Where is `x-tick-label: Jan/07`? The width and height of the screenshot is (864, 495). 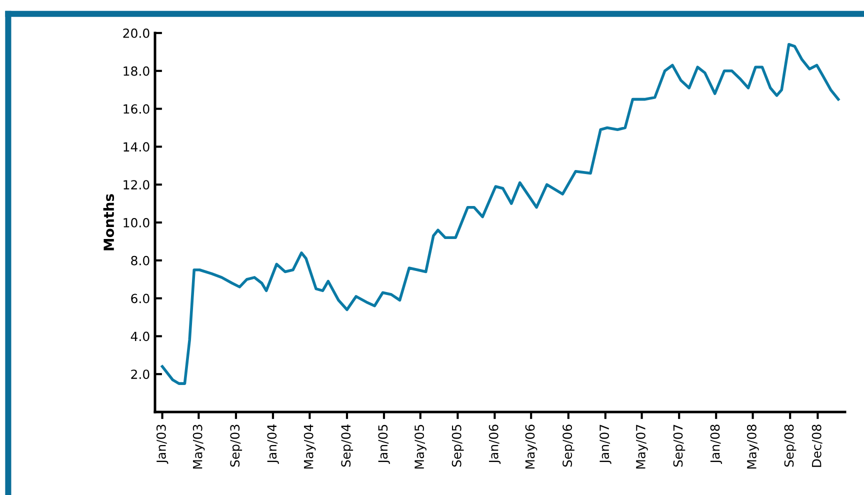
x-tick-label: Jan/07 is located at coordinates (606, 444).